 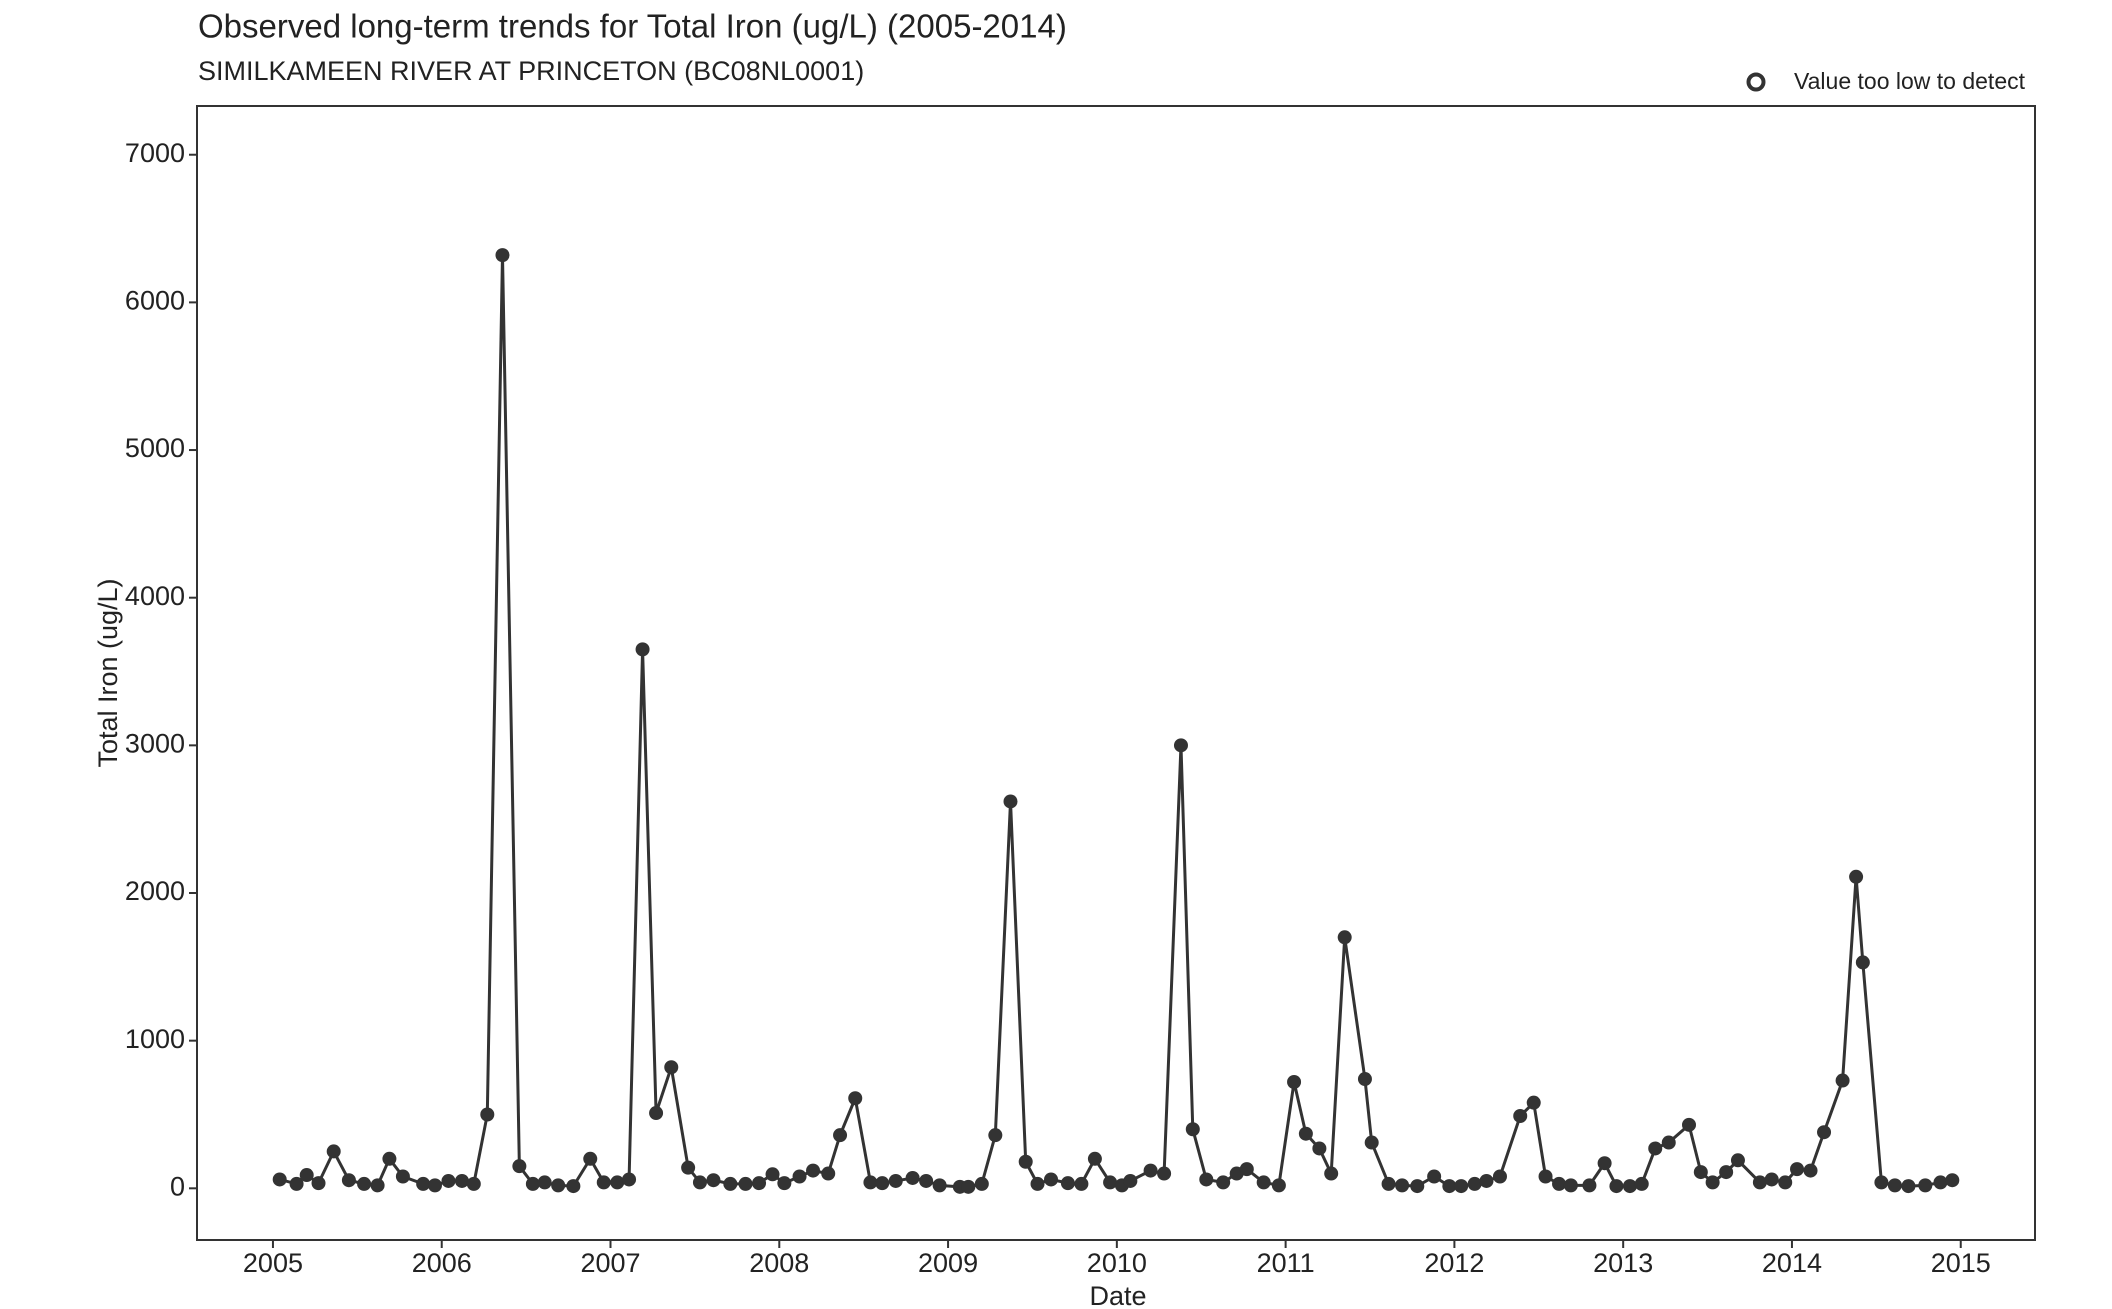 I want to click on y-tick-label: 5000, so click(x=155, y=448).